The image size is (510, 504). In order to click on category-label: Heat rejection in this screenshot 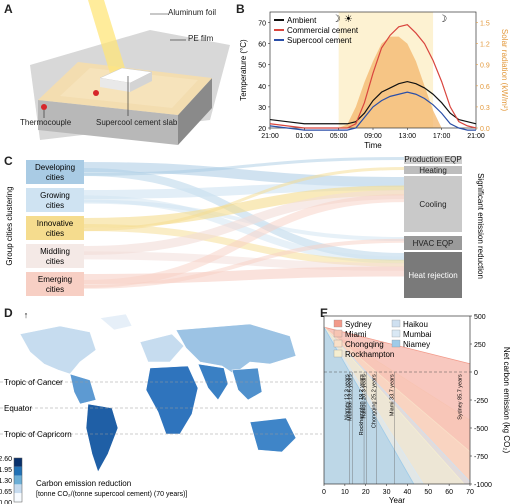, I will do `click(432, 275)`.